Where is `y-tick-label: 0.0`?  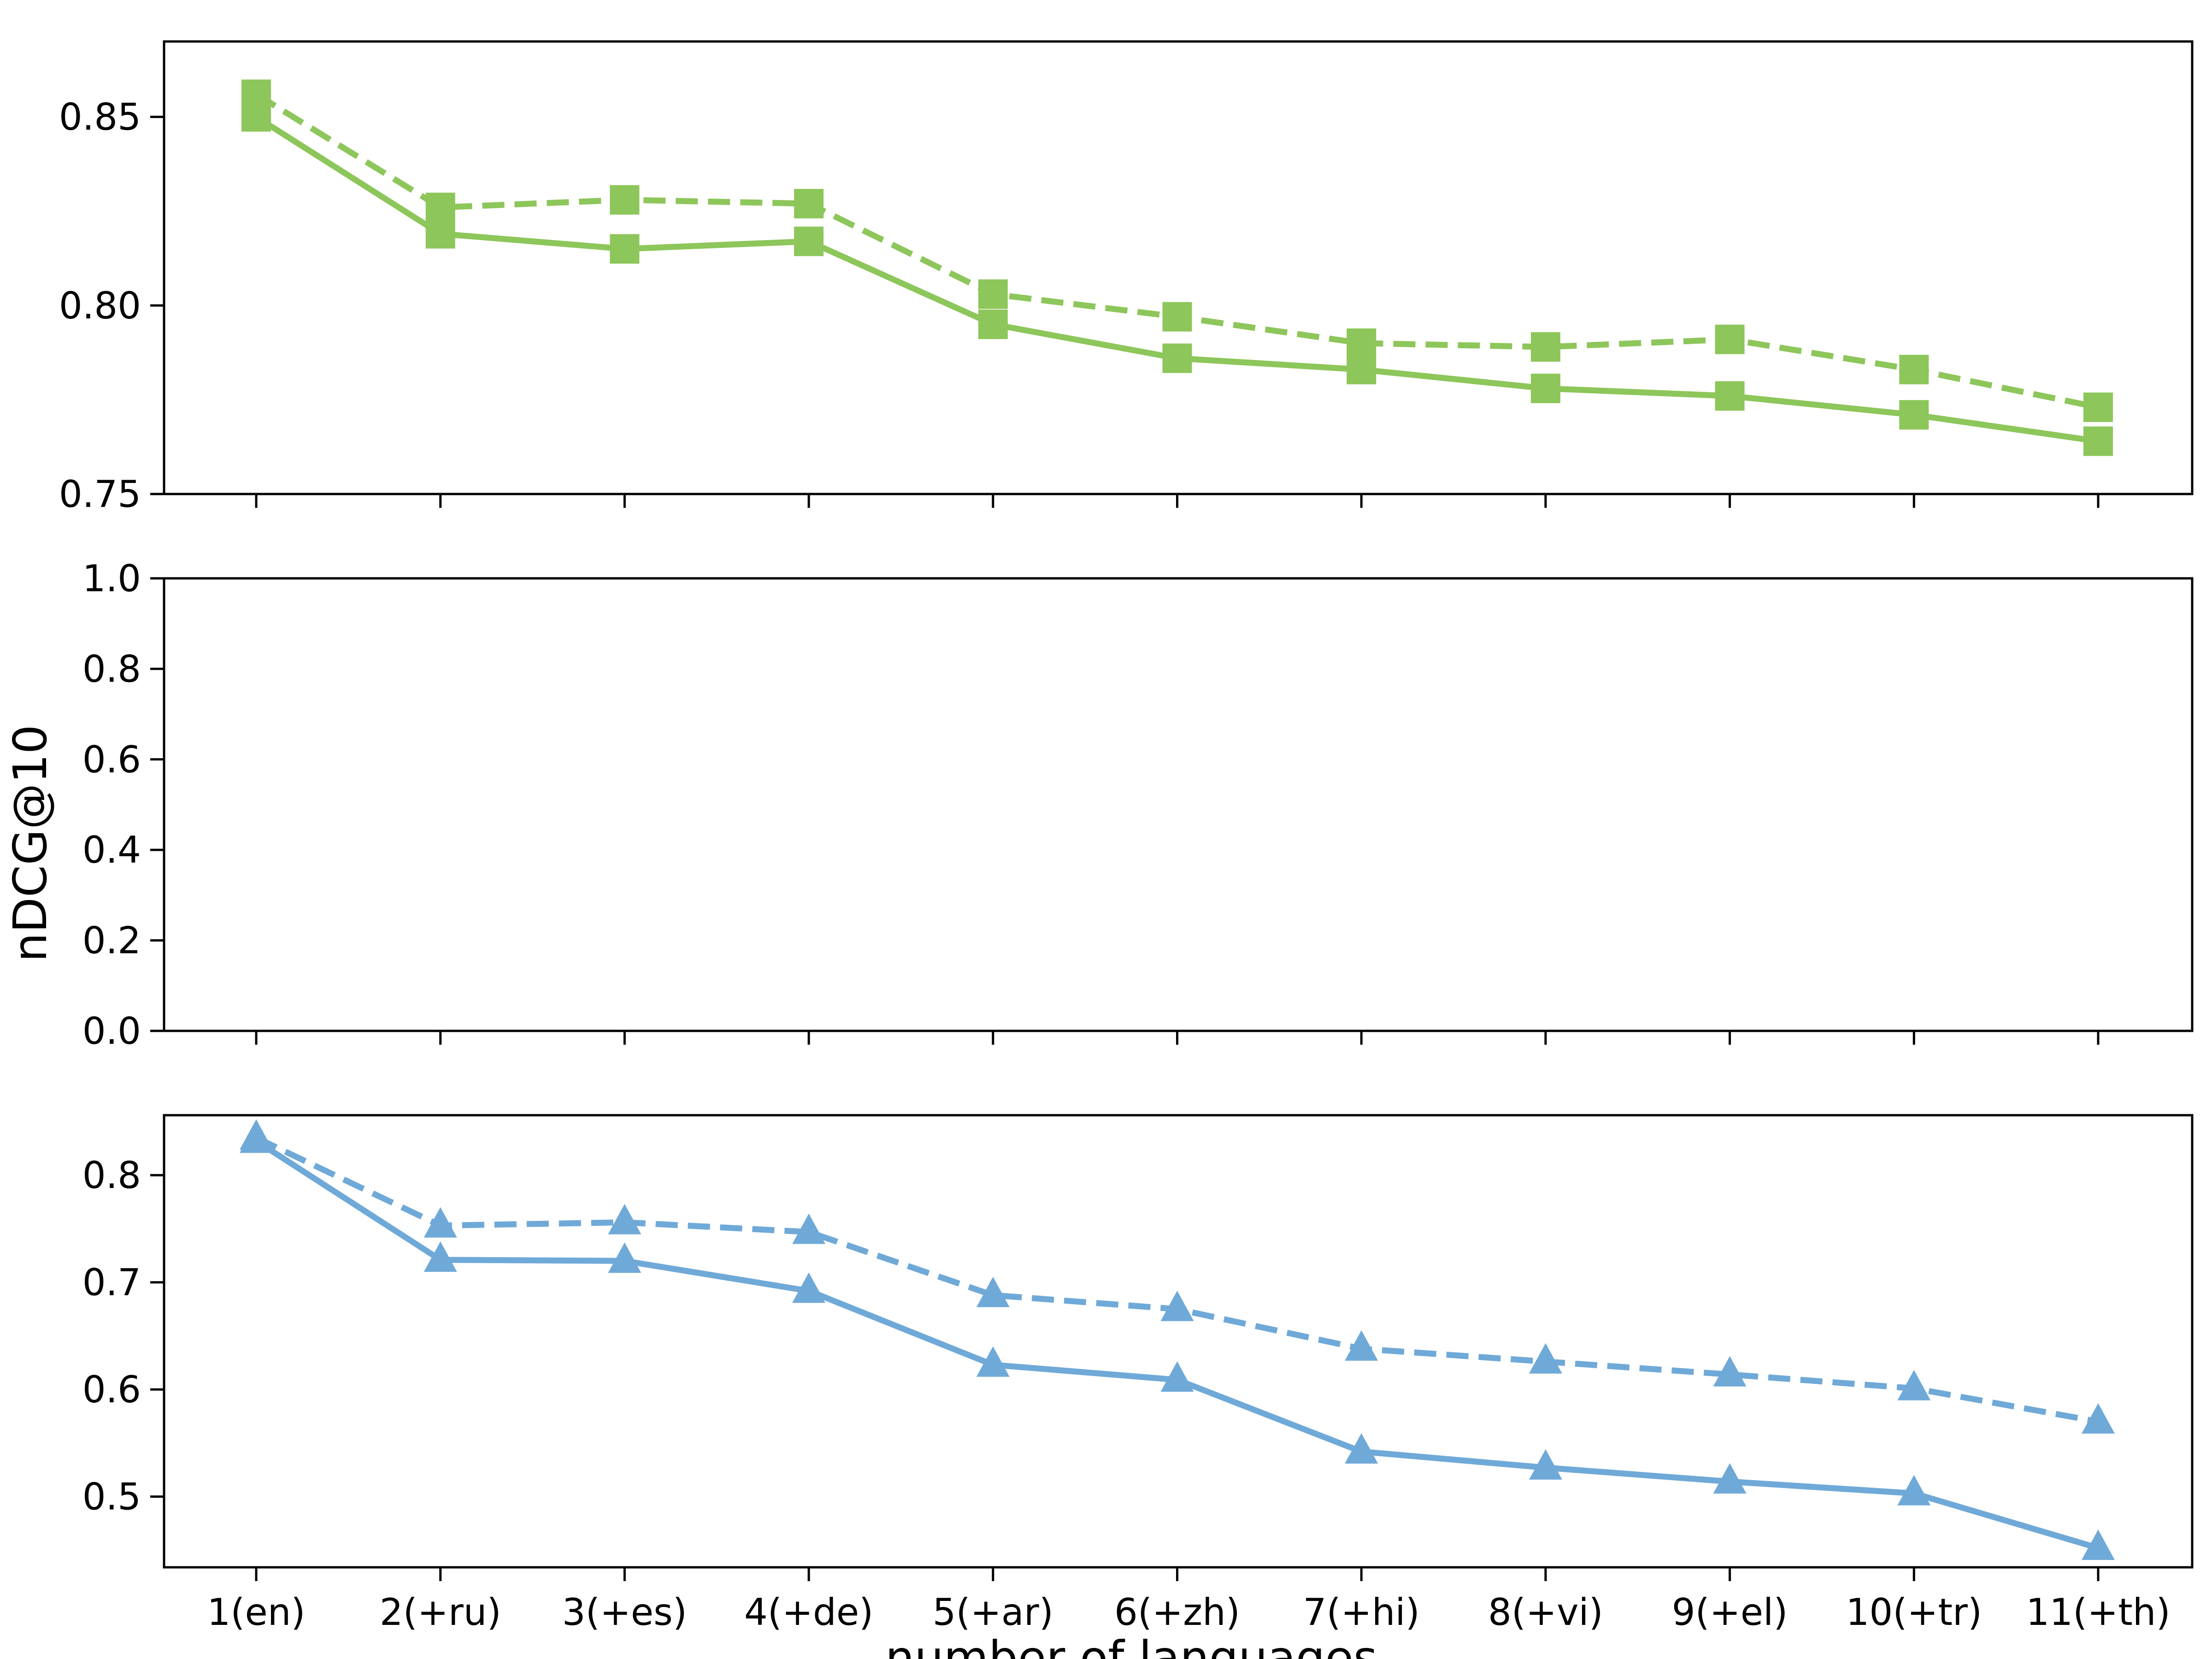
y-tick-label: 0.0 is located at coordinates (111, 1031).